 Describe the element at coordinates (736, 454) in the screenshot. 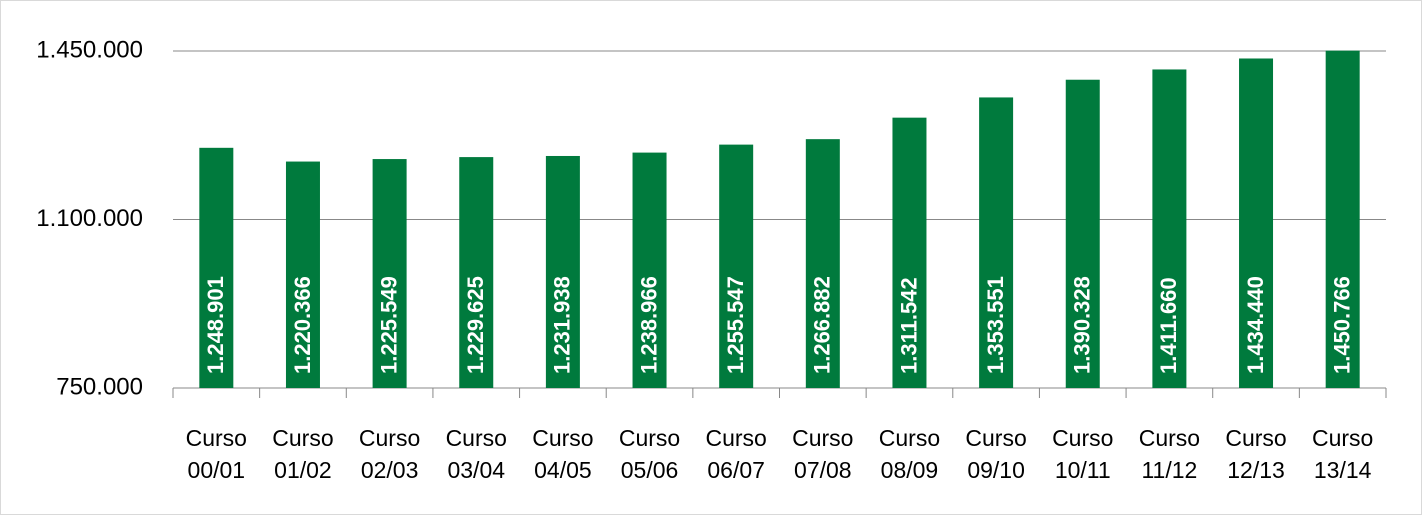

I see `x-tick-label: Curso 06/07` at that location.